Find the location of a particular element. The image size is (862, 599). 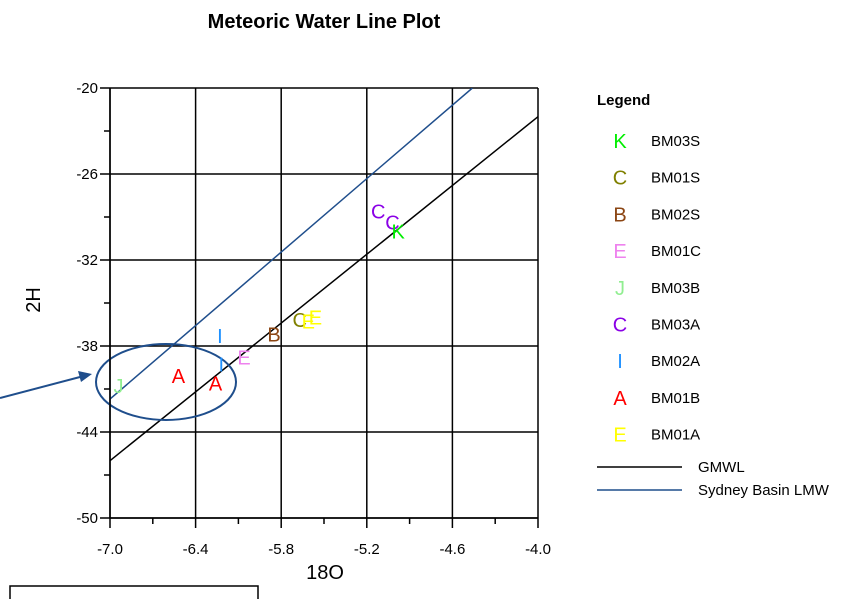

legend-label: BM01A is located at coordinates (675, 435).